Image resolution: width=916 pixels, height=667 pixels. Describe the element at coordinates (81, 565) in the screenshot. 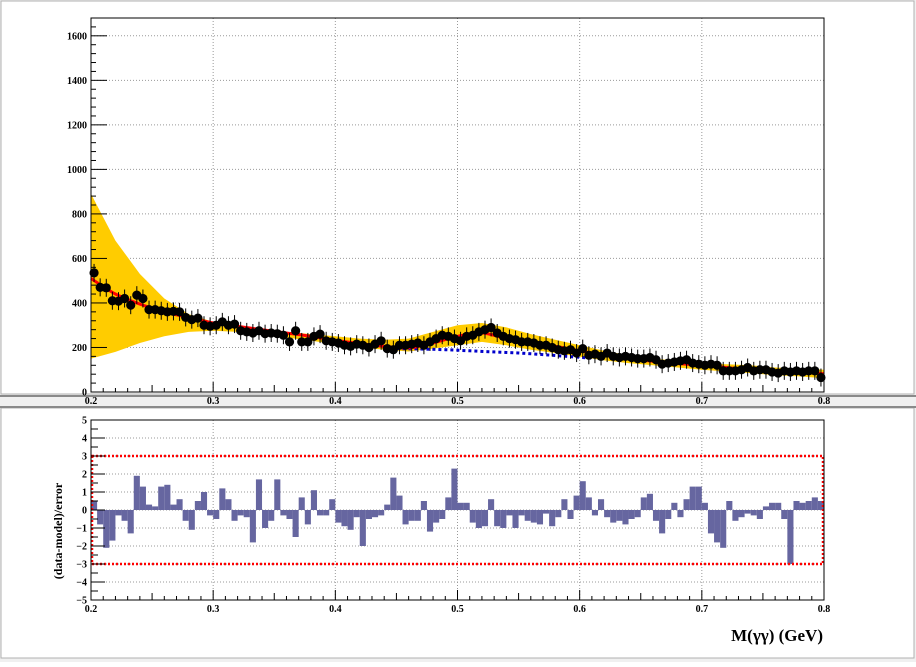

I see `y-tick-label: −3` at that location.